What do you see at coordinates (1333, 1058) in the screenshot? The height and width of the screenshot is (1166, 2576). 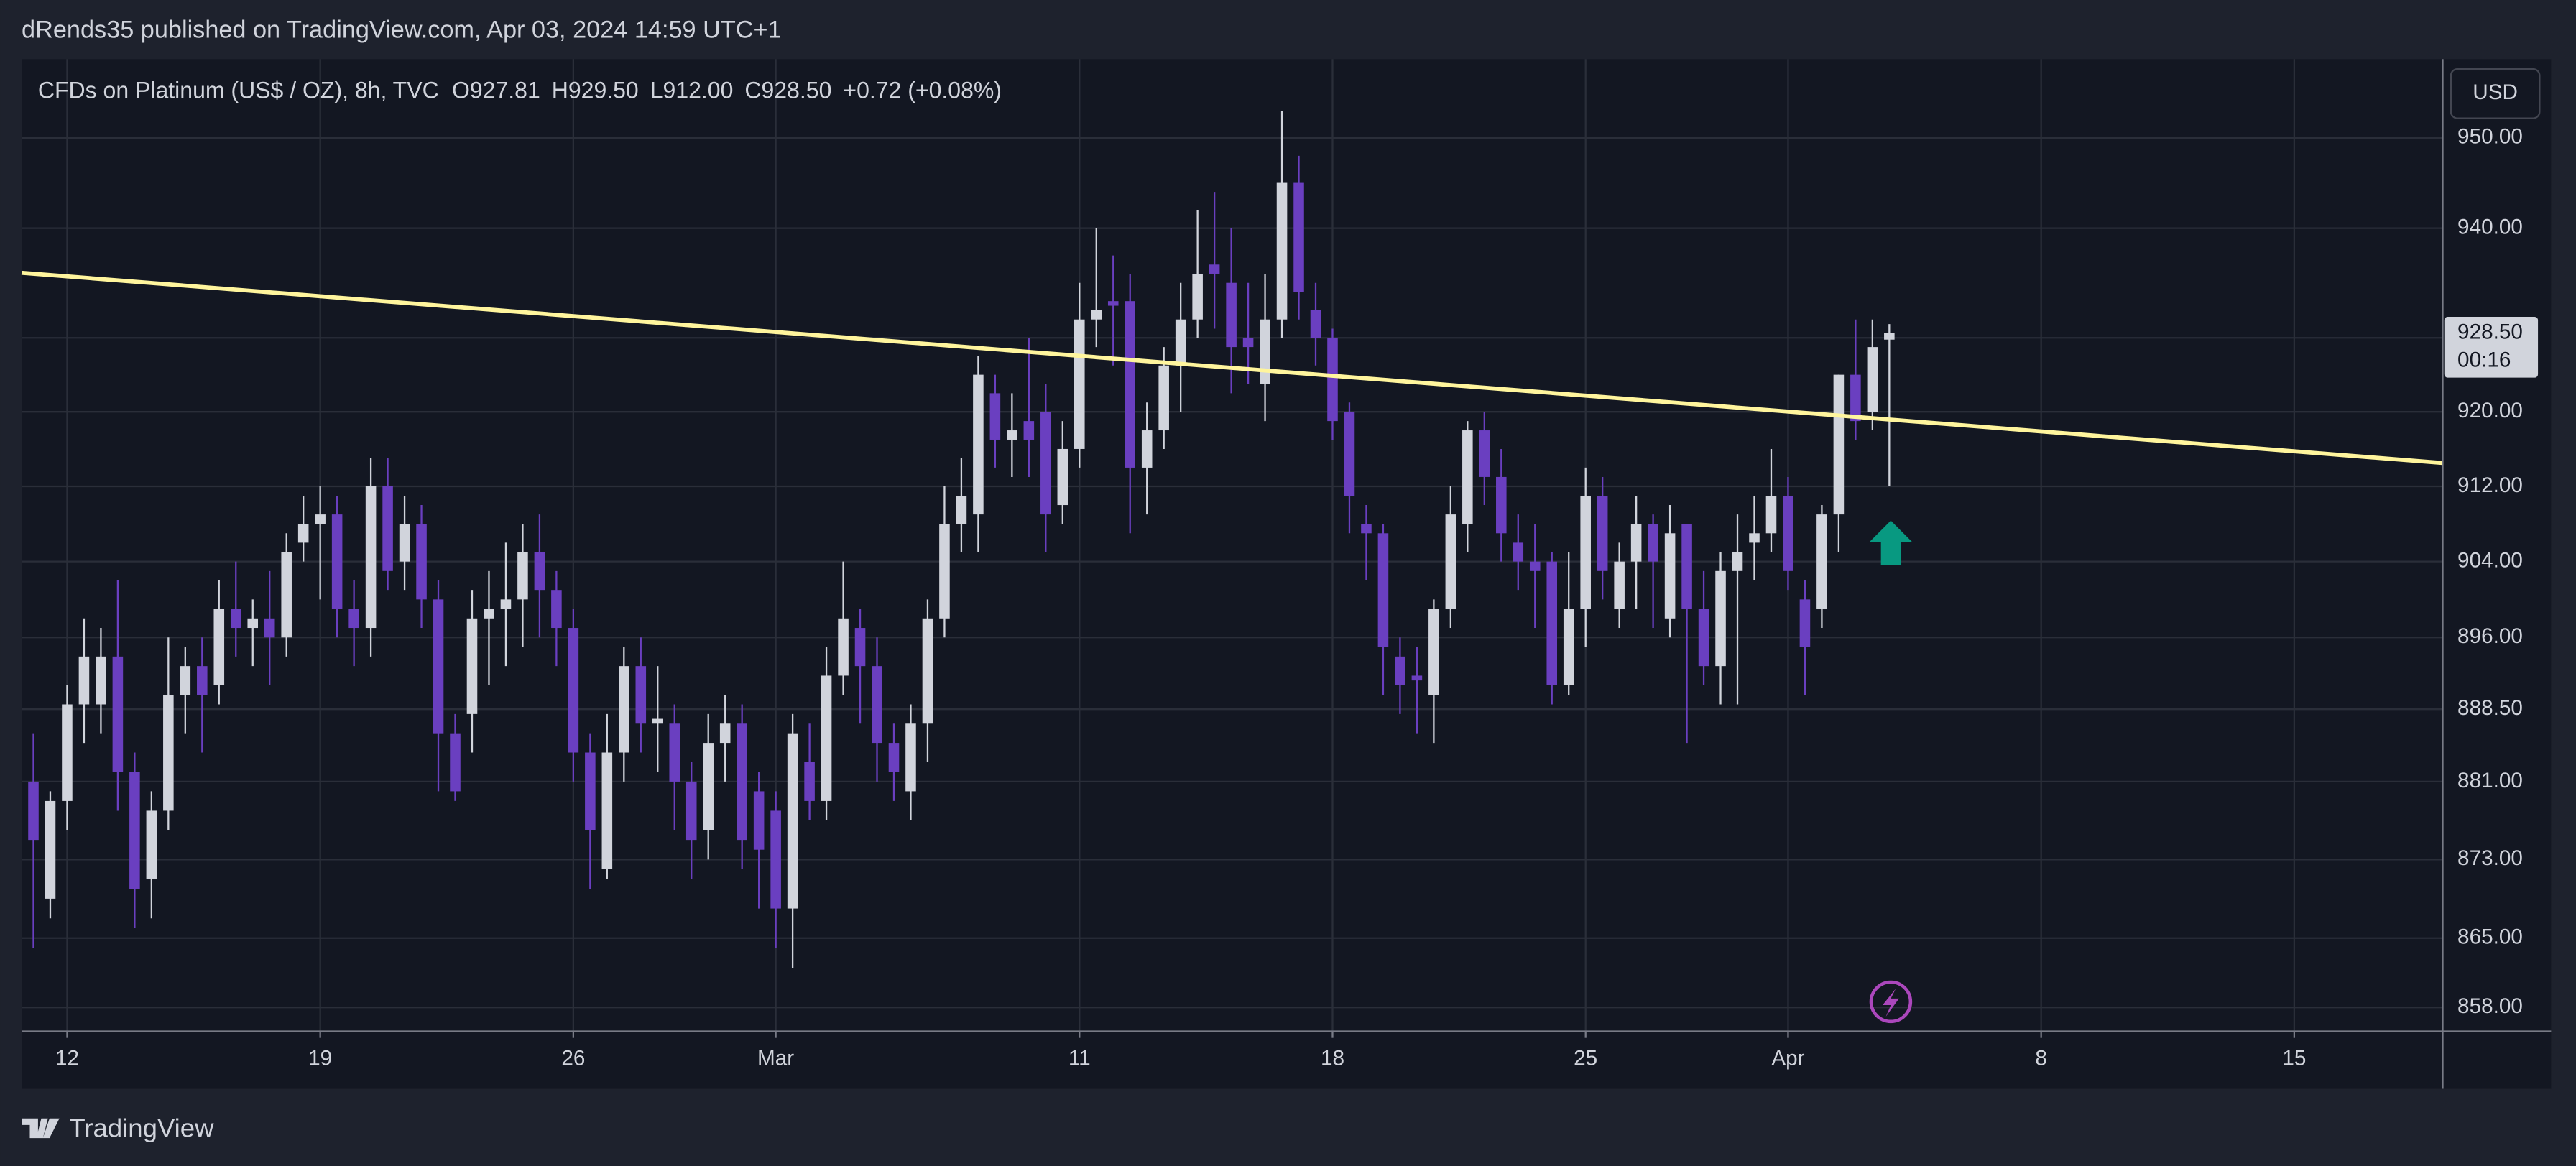 I see `x-tick-label: 18` at bounding box center [1333, 1058].